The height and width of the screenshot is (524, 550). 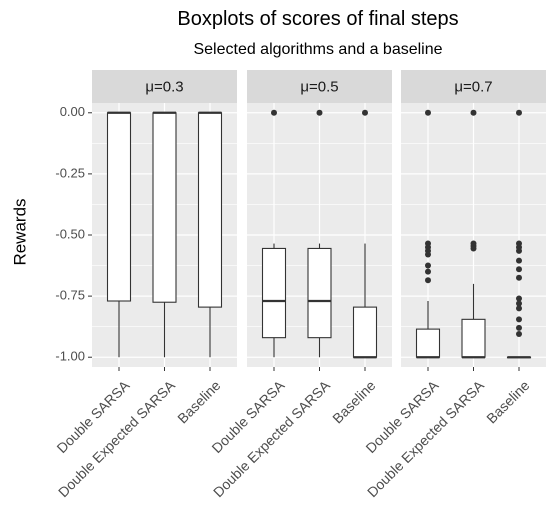 I want to click on chart-title: Boxplots of scores of final steps, so click(x=317, y=19).